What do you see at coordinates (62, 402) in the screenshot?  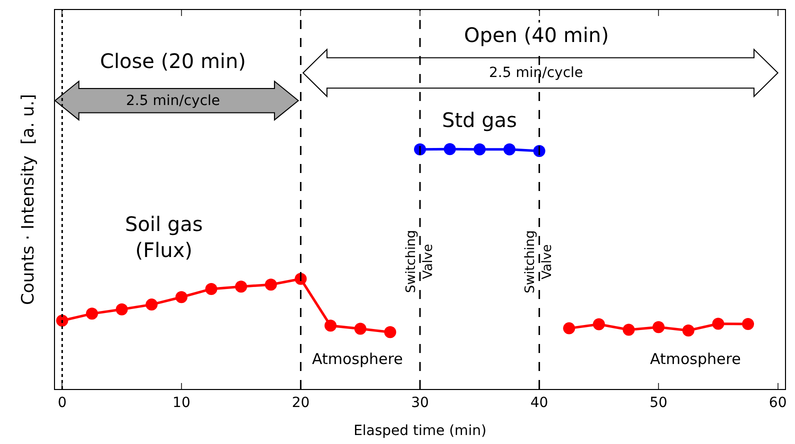 I see `x-tick-label: 0` at bounding box center [62, 402].